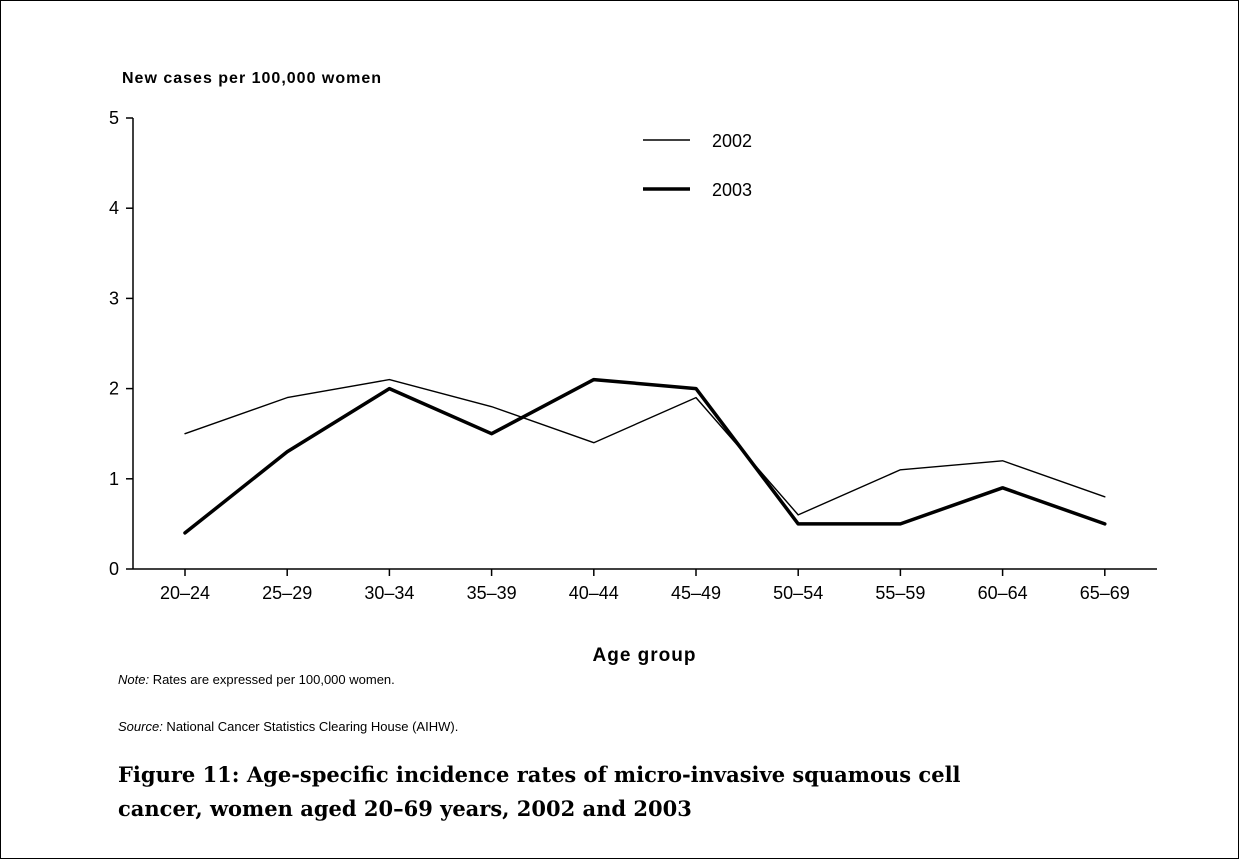  What do you see at coordinates (1003, 593) in the screenshot?
I see `x-tick-label: 60–64` at bounding box center [1003, 593].